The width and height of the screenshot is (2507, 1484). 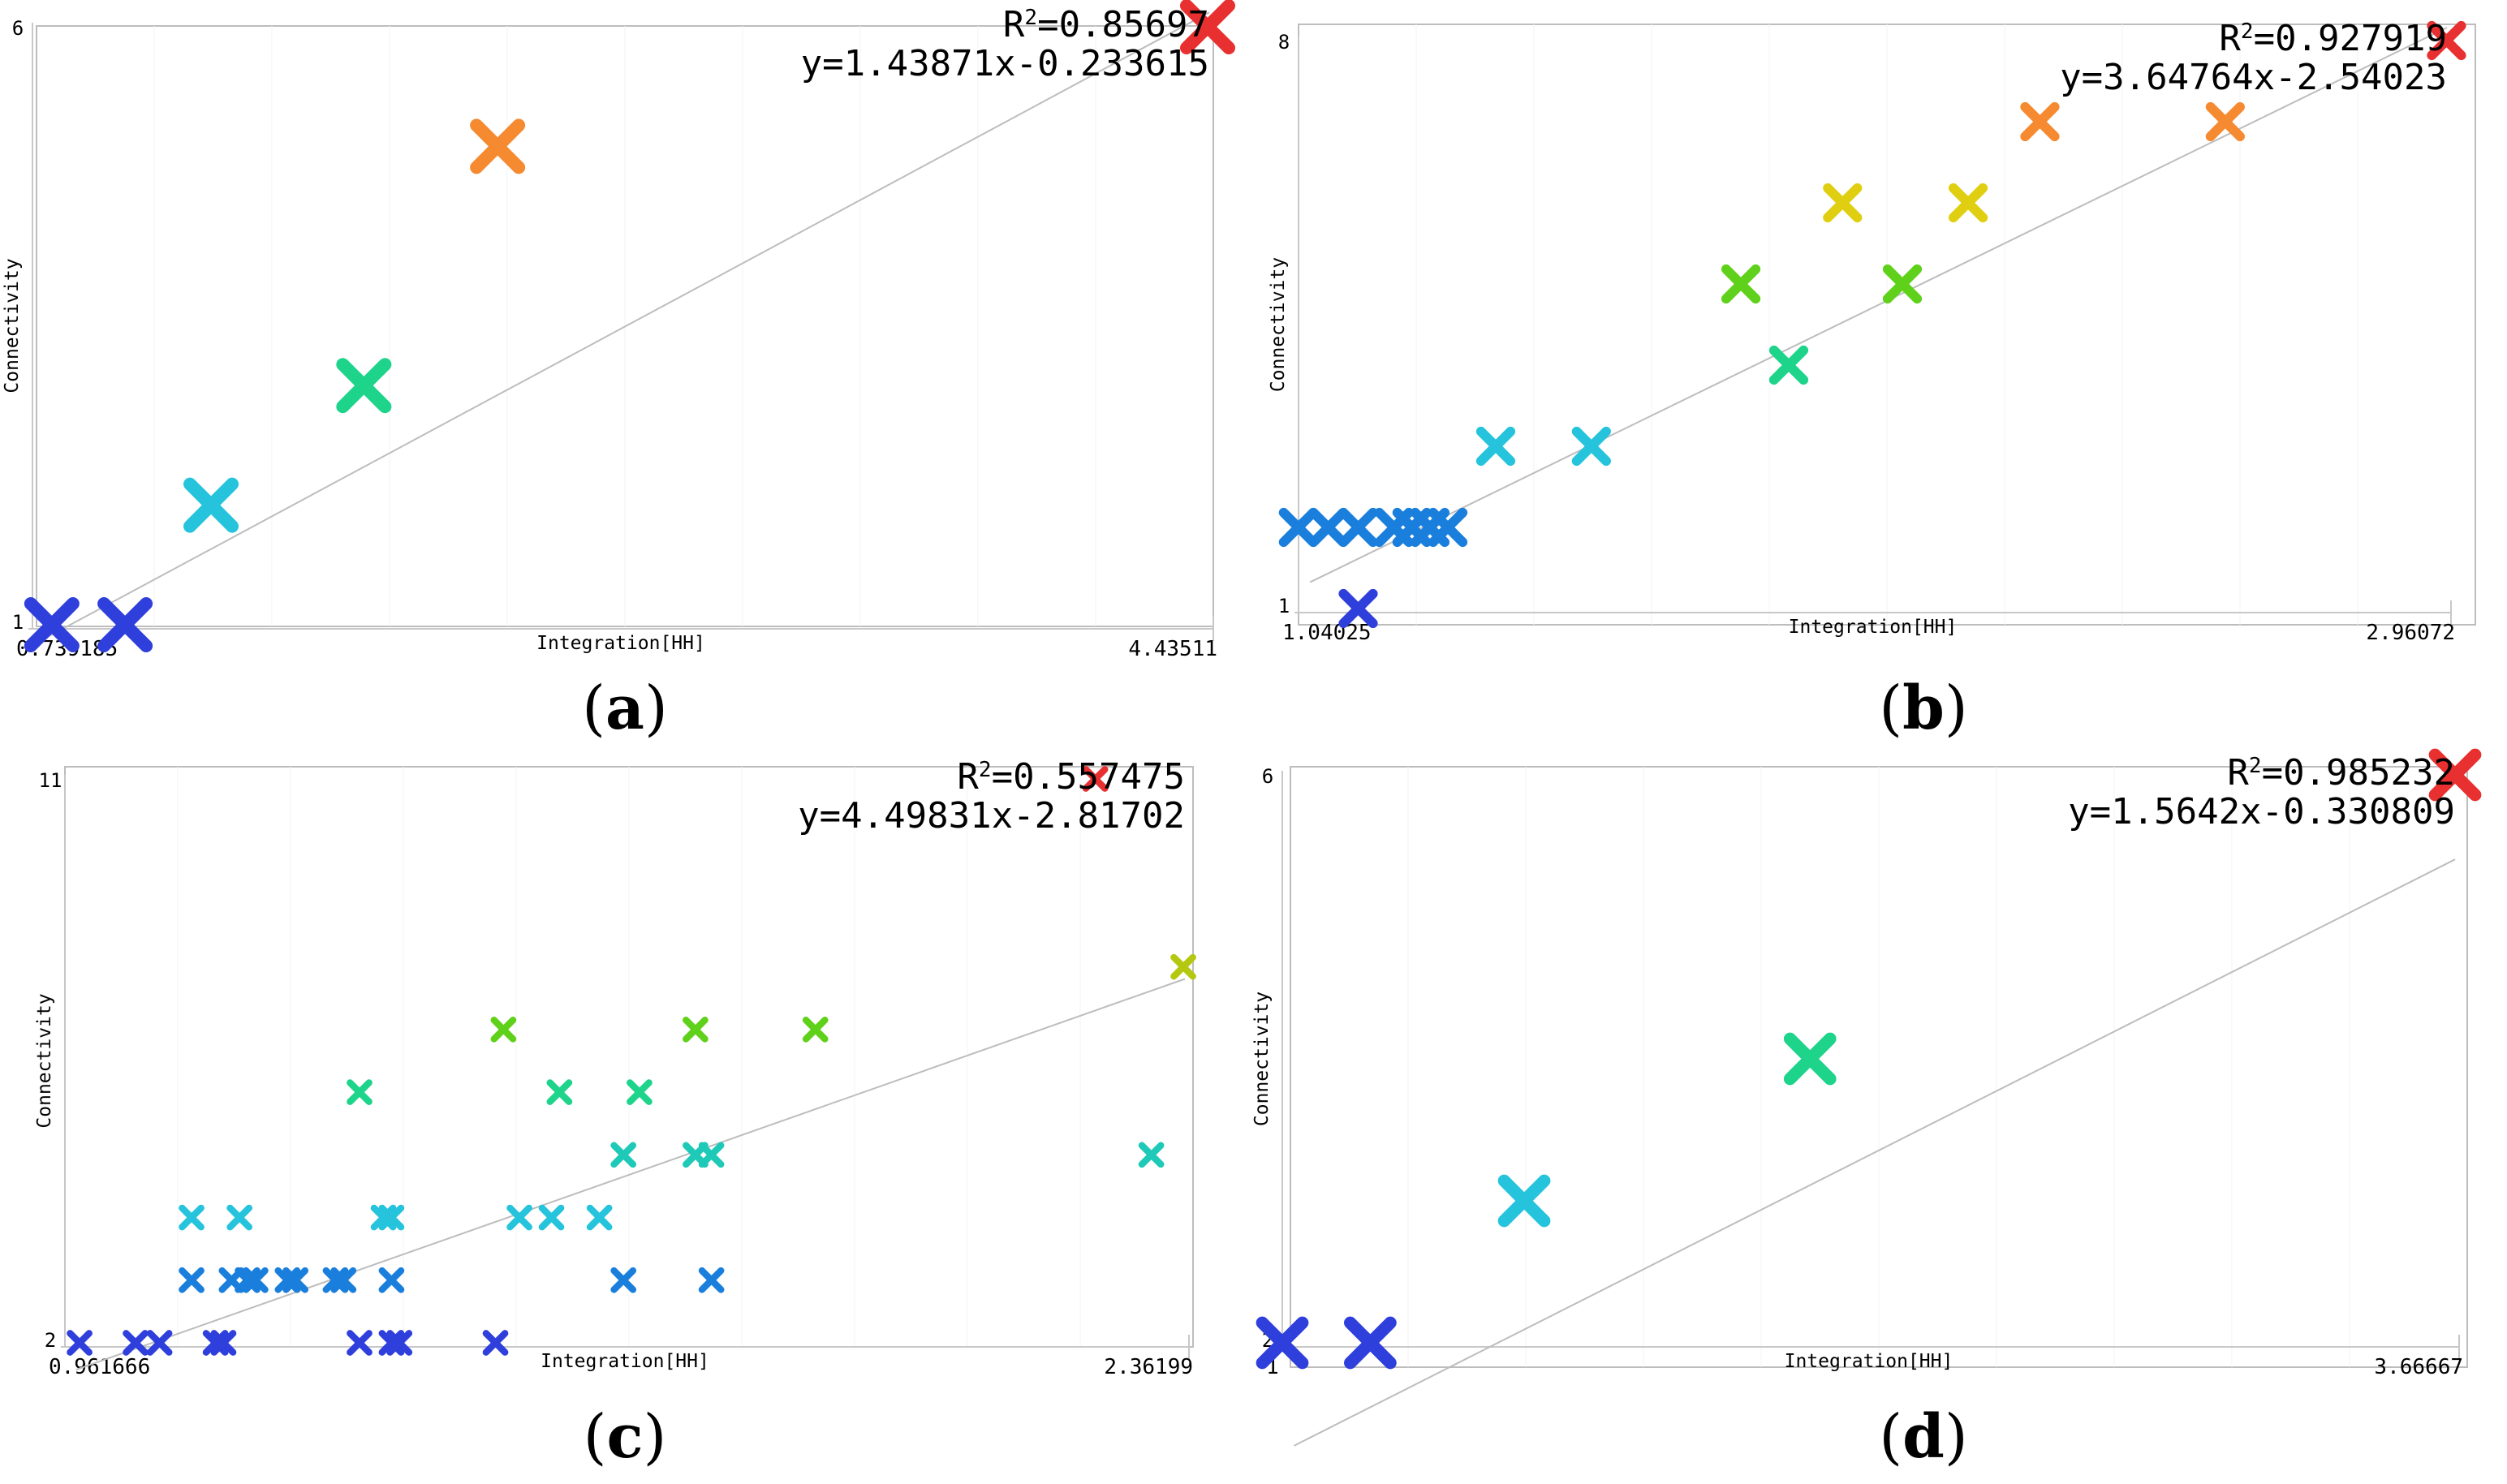 What do you see at coordinates (2410, 633) in the screenshot?
I see `x-max-label: 2.96072` at bounding box center [2410, 633].